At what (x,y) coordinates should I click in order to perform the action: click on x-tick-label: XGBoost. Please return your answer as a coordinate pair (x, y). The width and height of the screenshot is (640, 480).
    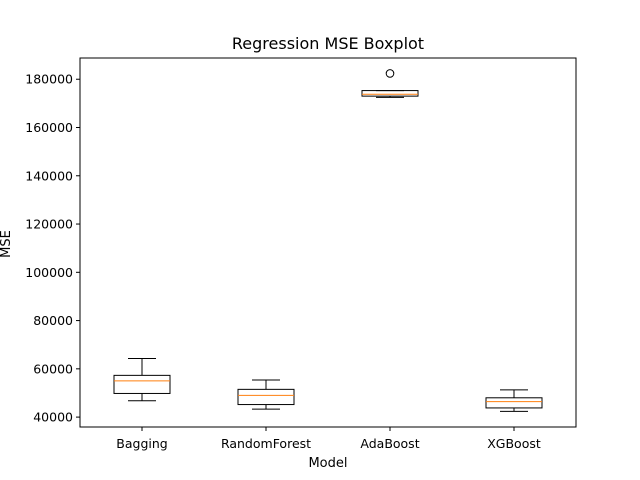
    Looking at the image, I should click on (514, 443).